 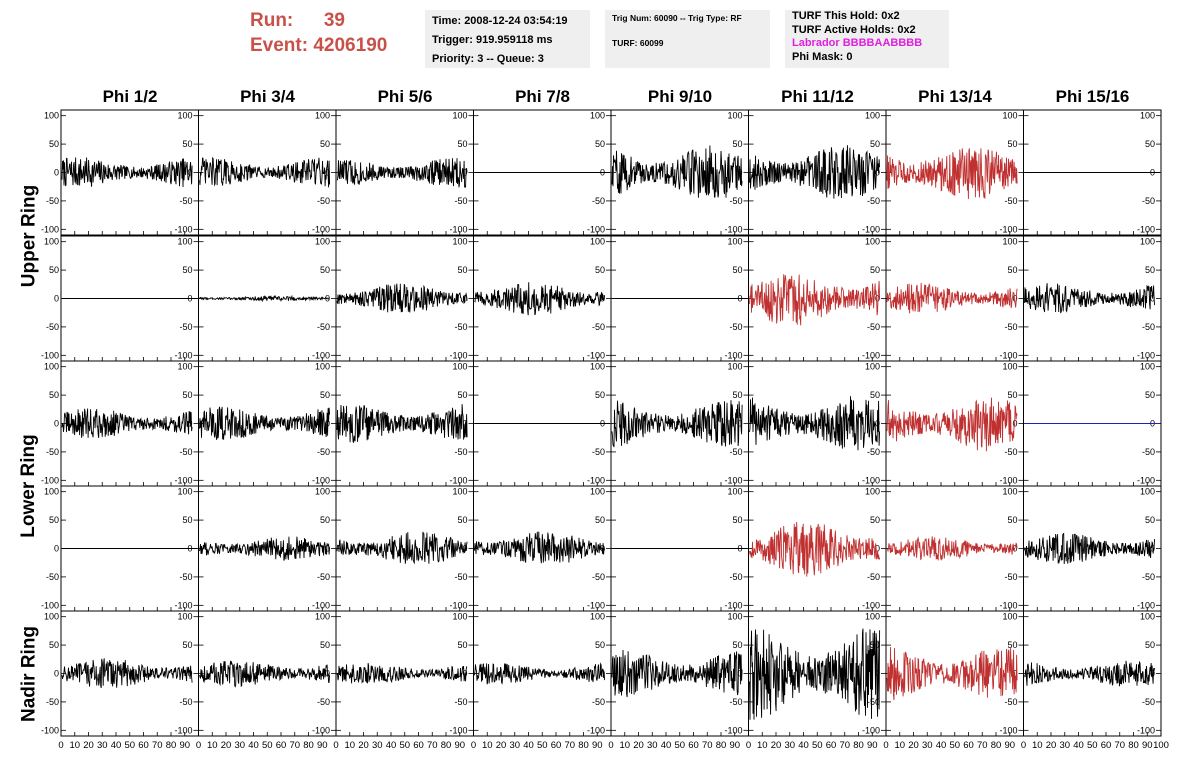 I want to click on trig-num-text: Trig Num: 60090 -- Trig Type: RF, so click(x=677, y=18).